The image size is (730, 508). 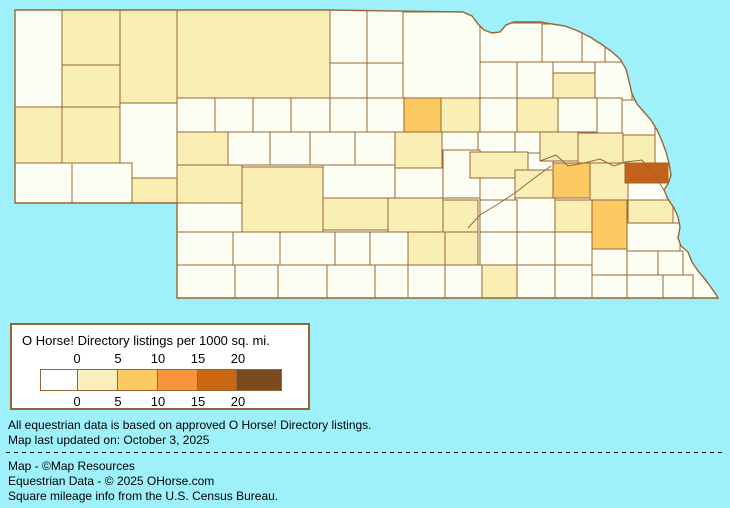 I want to click on legend-ticks-bottom: 0 5 10 15 20, so click(x=160, y=401).